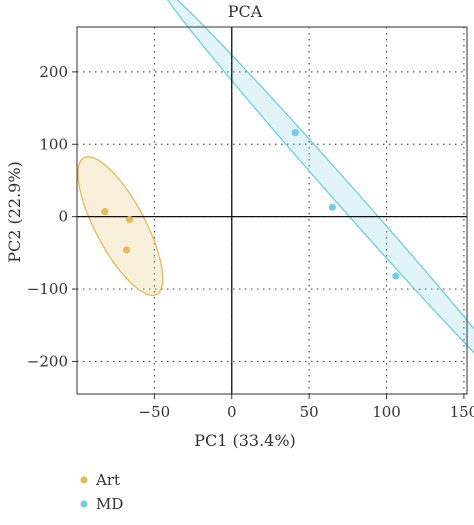 This screenshot has height=525, width=474. Describe the element at coordinates (101, 492) in the screenshot. I see `legend: Art MD` at that location.